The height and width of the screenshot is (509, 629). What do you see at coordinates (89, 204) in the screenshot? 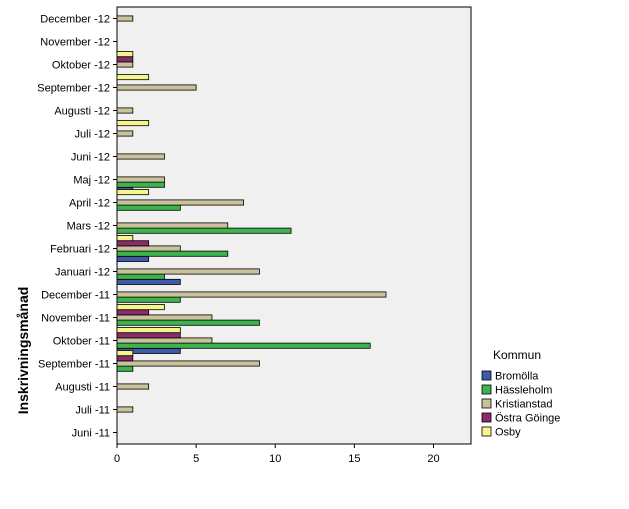
I see `y-tick-label: April -12` at bounding box center [89, 204].